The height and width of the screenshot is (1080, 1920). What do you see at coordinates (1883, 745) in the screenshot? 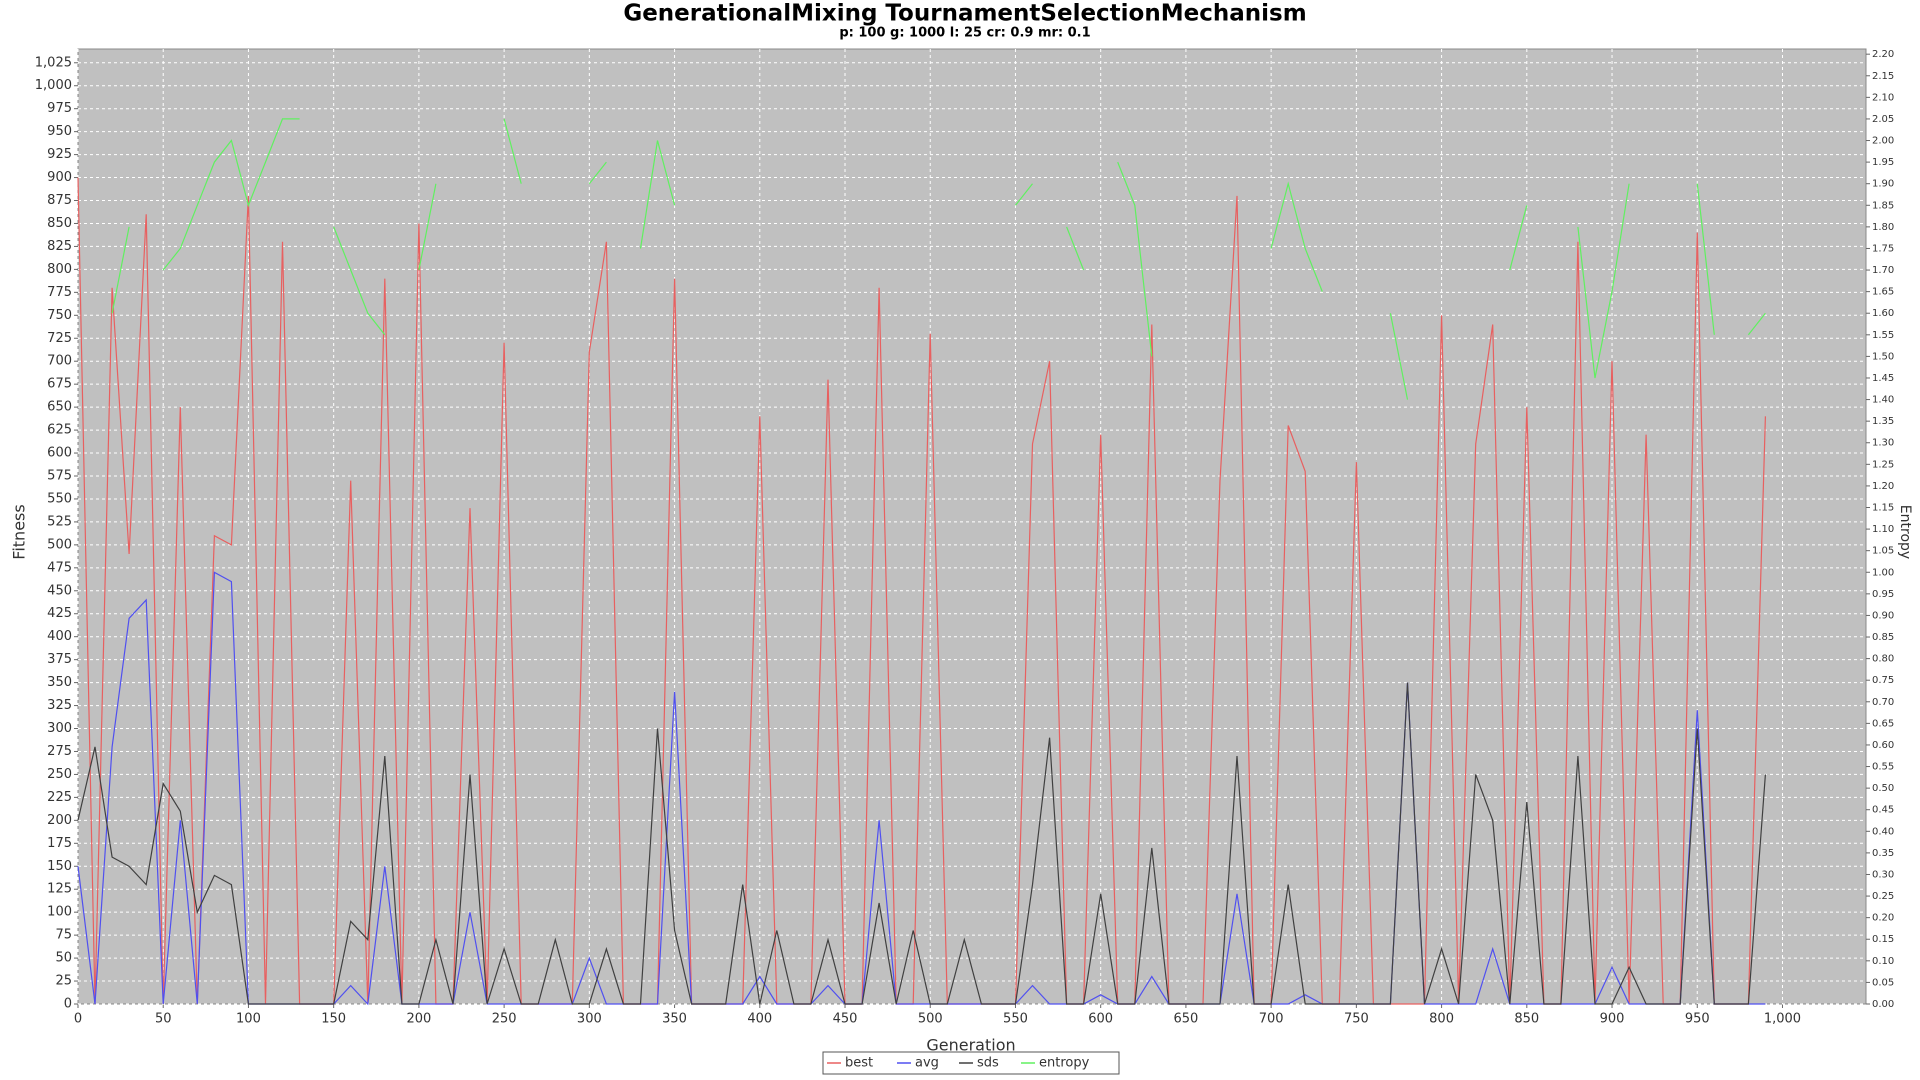
I see `y2-tick-label: 0.60` at bounding box center [1883, 745].